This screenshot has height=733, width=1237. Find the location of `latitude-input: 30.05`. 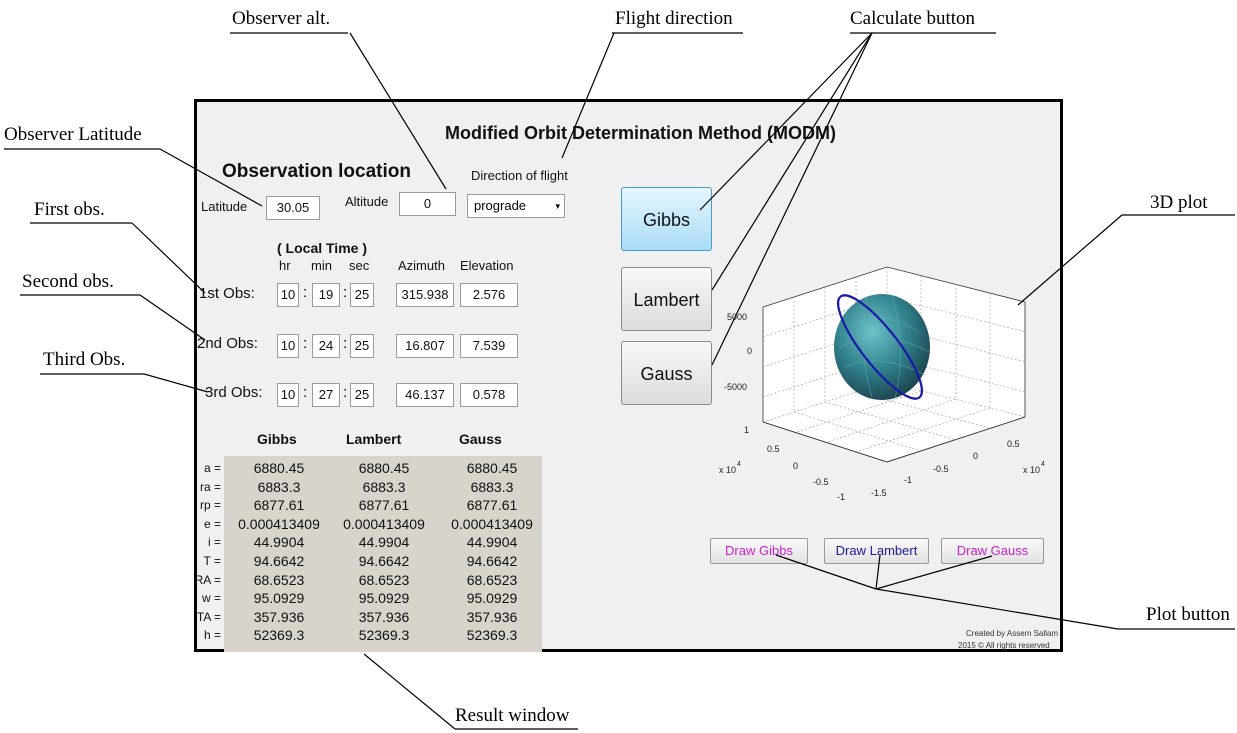

latitude-input: 30.05 is located at coordinates (293, 208).